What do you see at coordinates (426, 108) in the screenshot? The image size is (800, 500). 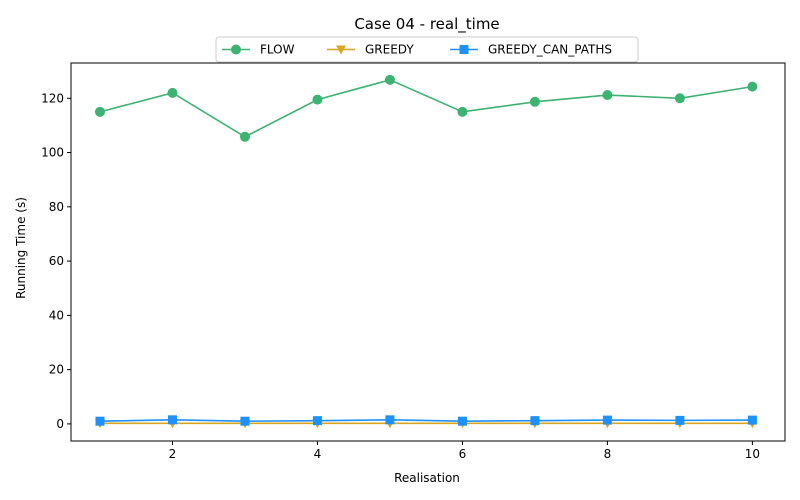 I see `series-line-flow` at bounding box center [426, 108].